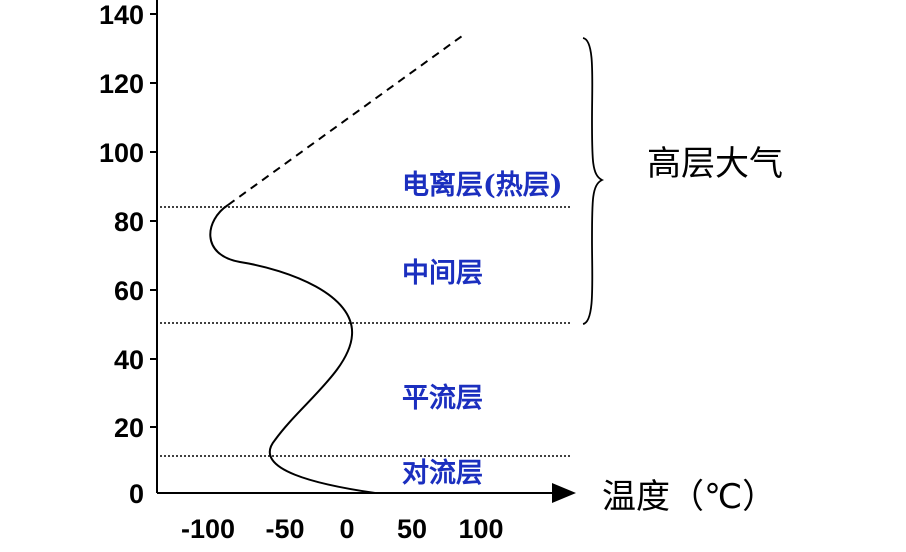 The height and width of the screenshot is (552, 906). I want to click on y-tick-marks, so click(153, 220).